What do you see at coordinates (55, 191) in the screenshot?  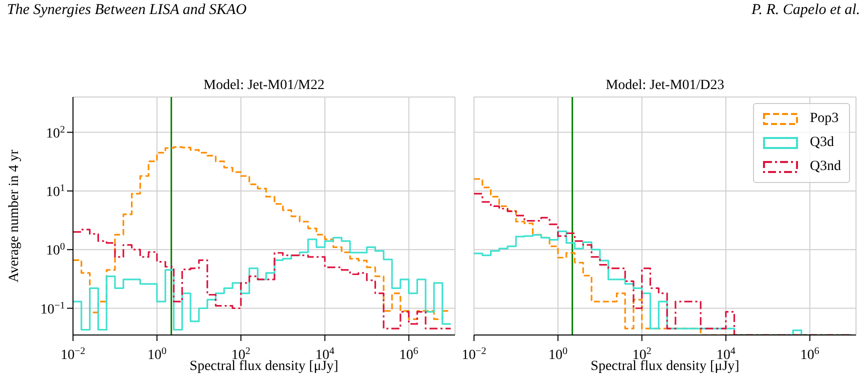 I see `y-tick-label: 10$^{1}$` at bounding box center [55, 191].